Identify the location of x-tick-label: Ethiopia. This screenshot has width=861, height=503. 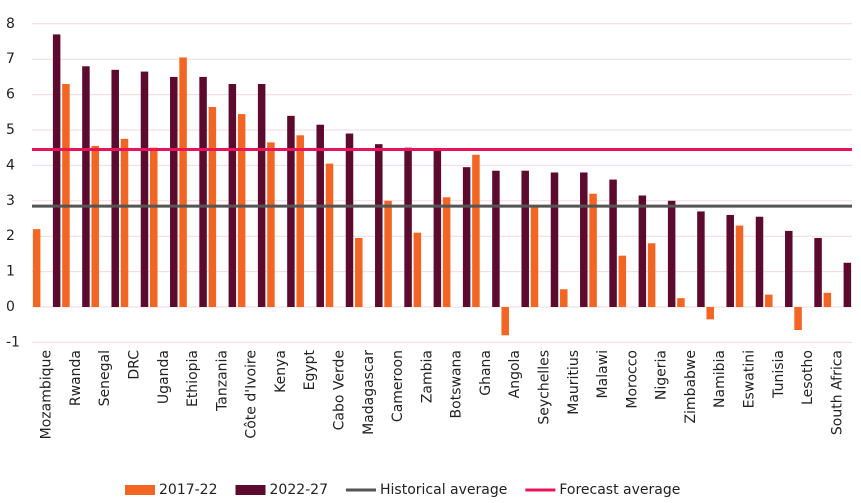
(193, 378).